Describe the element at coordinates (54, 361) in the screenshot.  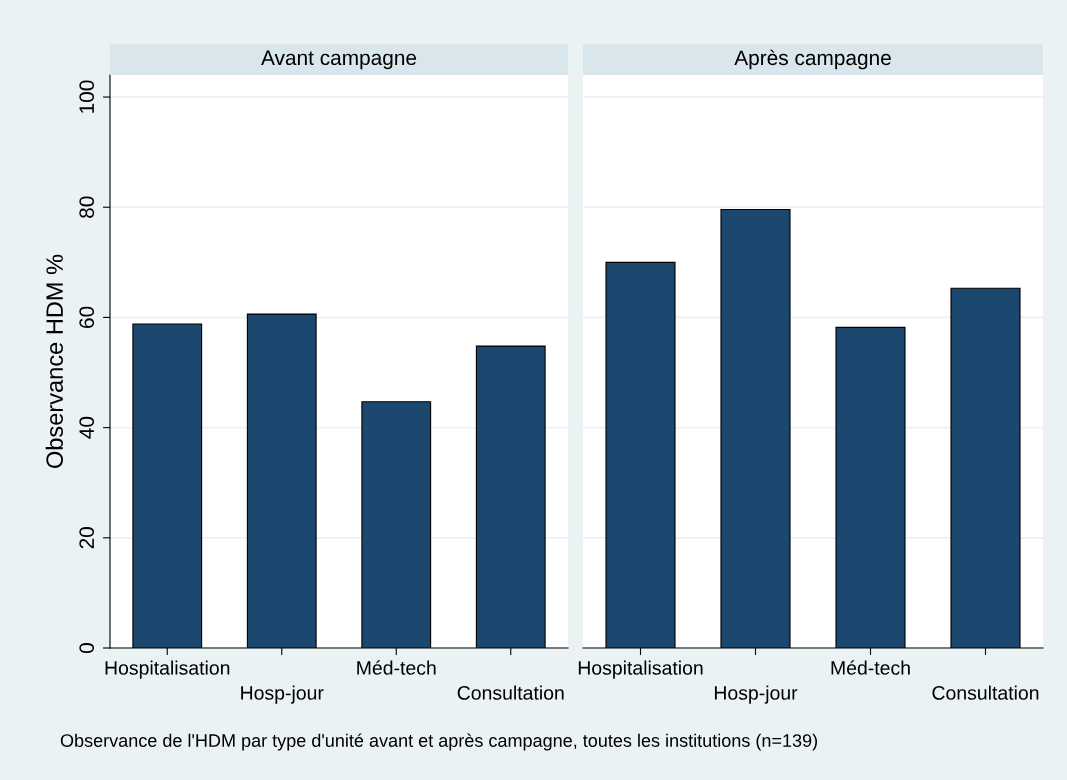
I see `y-axis-title: Observance HDM %` at that location.